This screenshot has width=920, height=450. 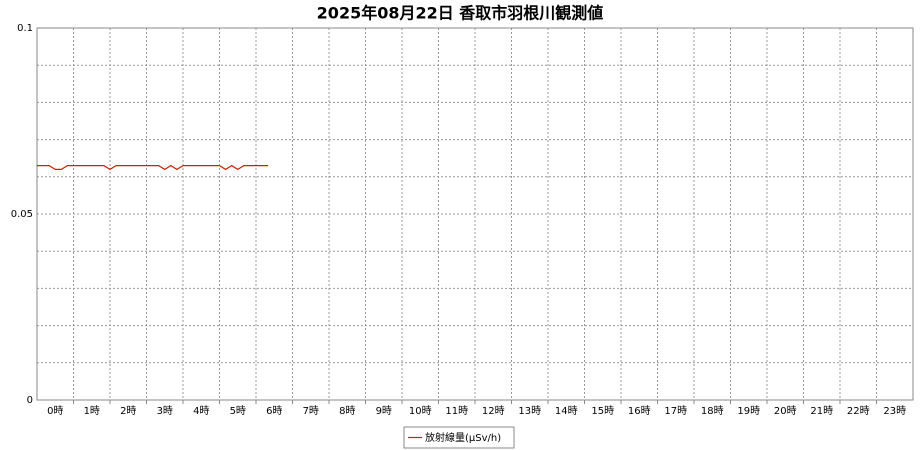 I want to click on x-tick-label: 16時, so click(x=639, y=411).